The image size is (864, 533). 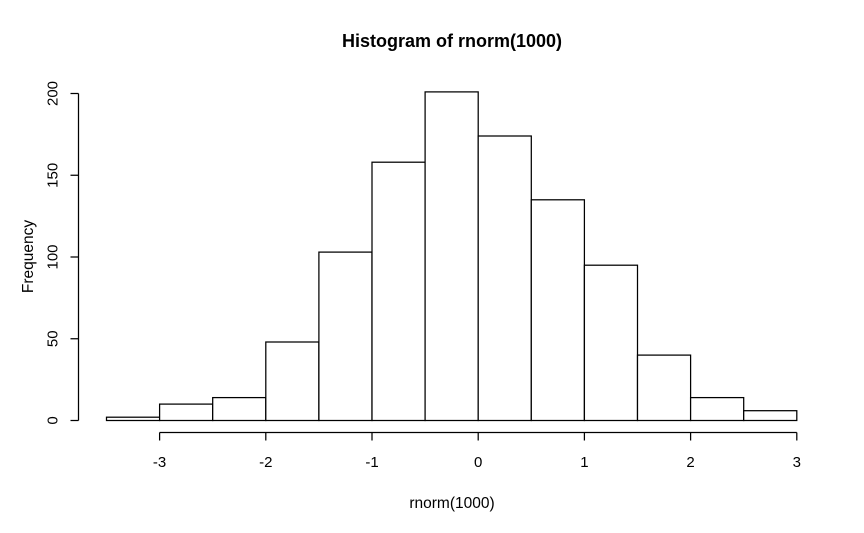 I want to click on y-axis: 0 50 100 150 200, so click(x=62, y=253).